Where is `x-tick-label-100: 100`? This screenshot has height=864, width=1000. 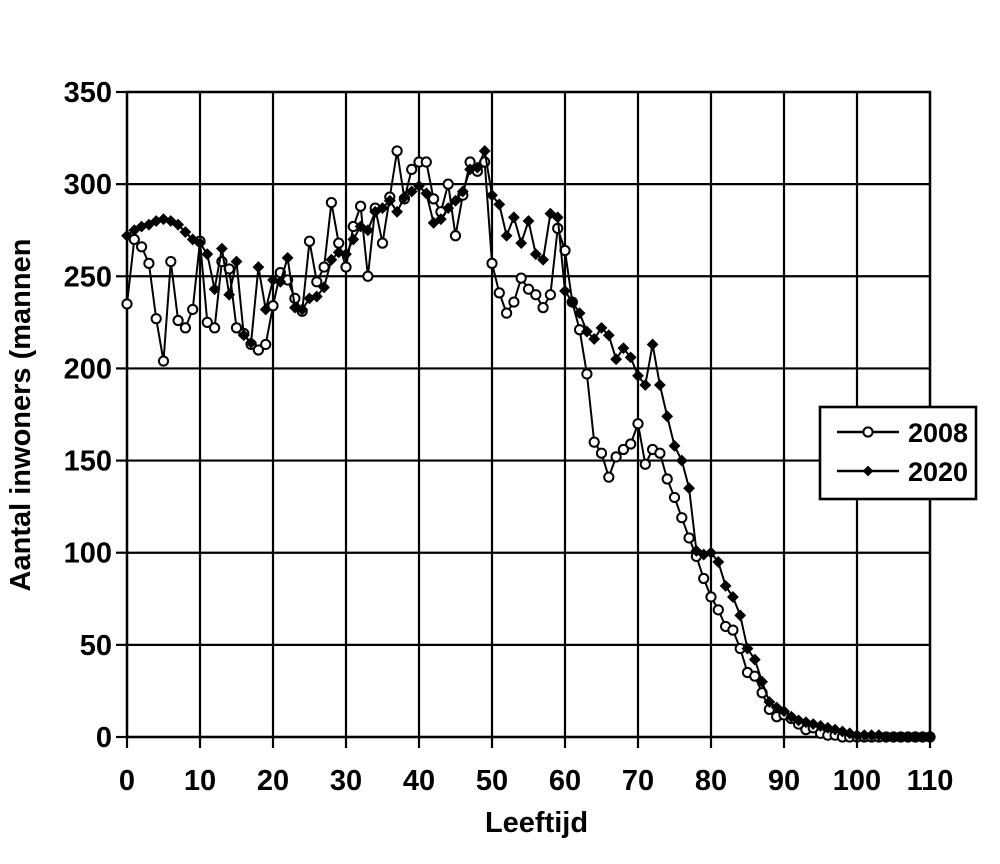 x-tick-label-100: 100 is located at coordinates (857, 781).